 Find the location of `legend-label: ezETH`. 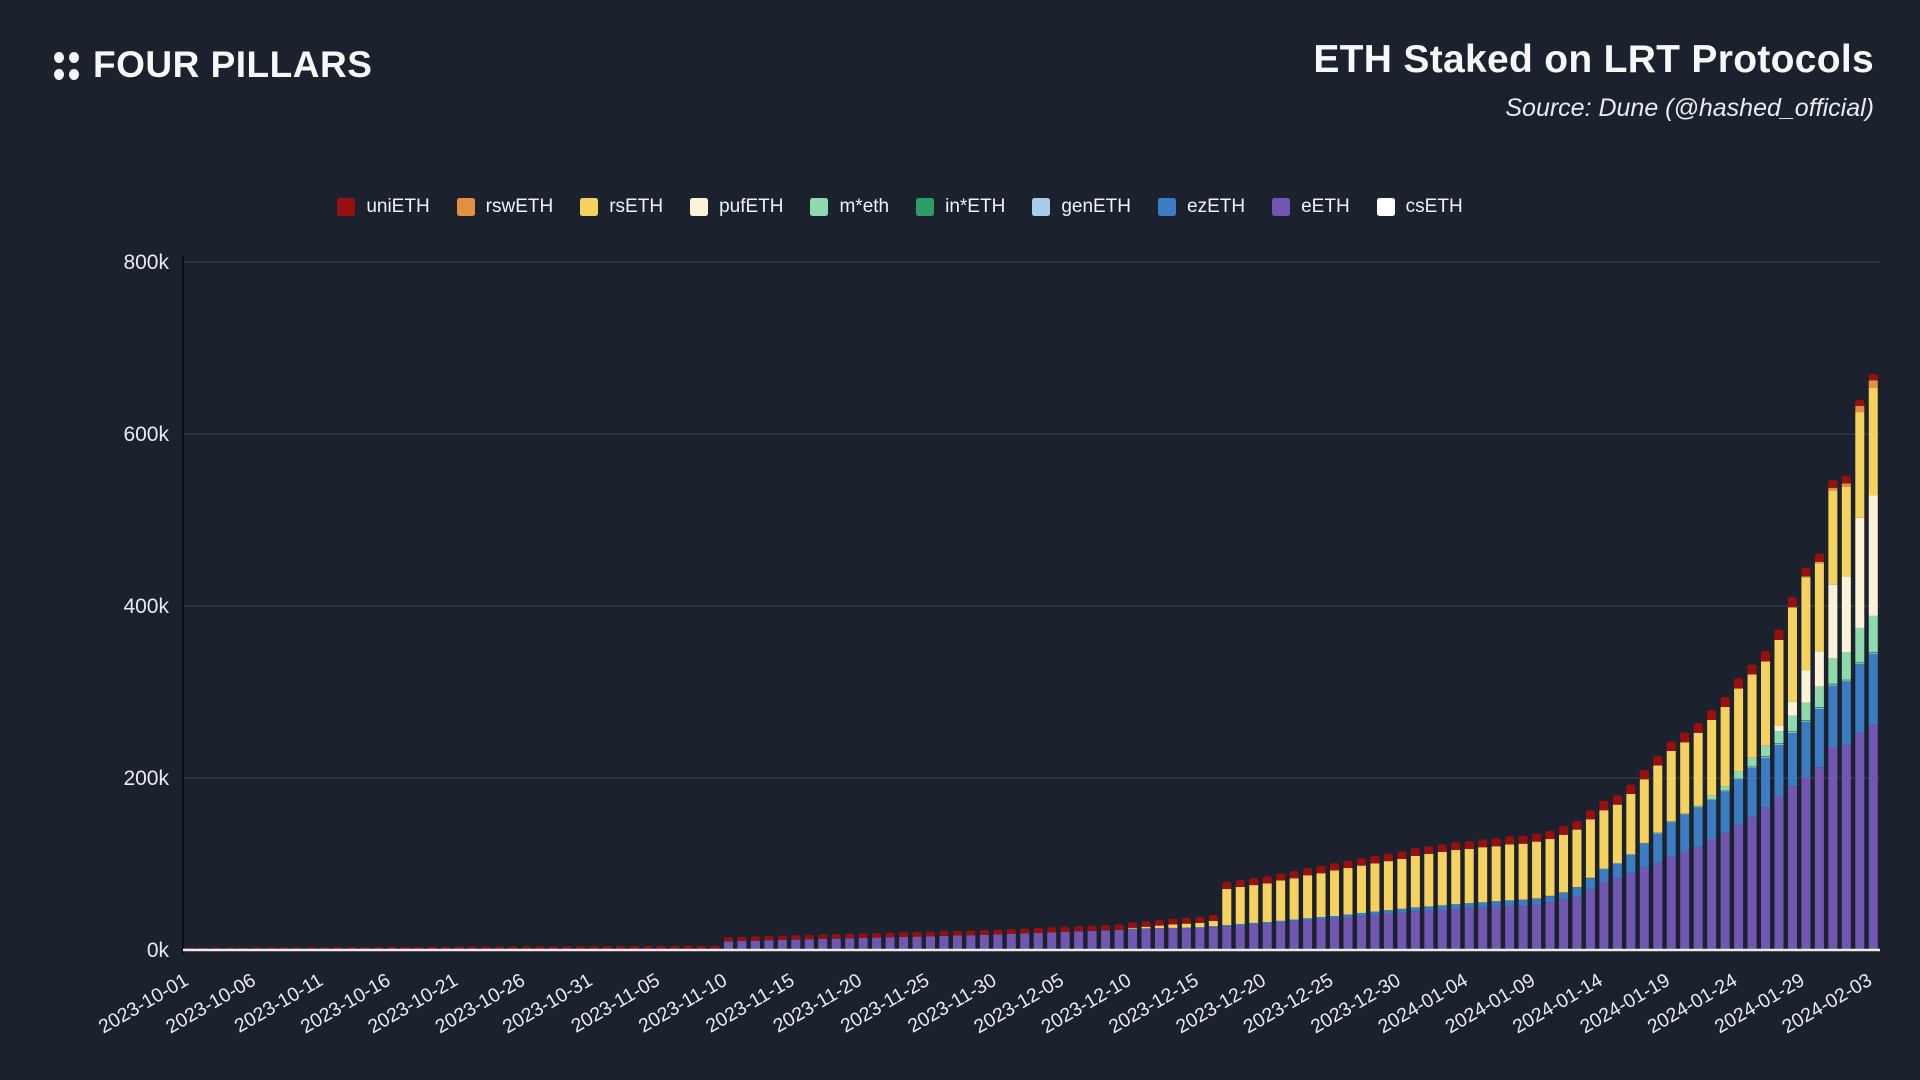

legend-label: ezETH is located at coordinates (1216, 206).